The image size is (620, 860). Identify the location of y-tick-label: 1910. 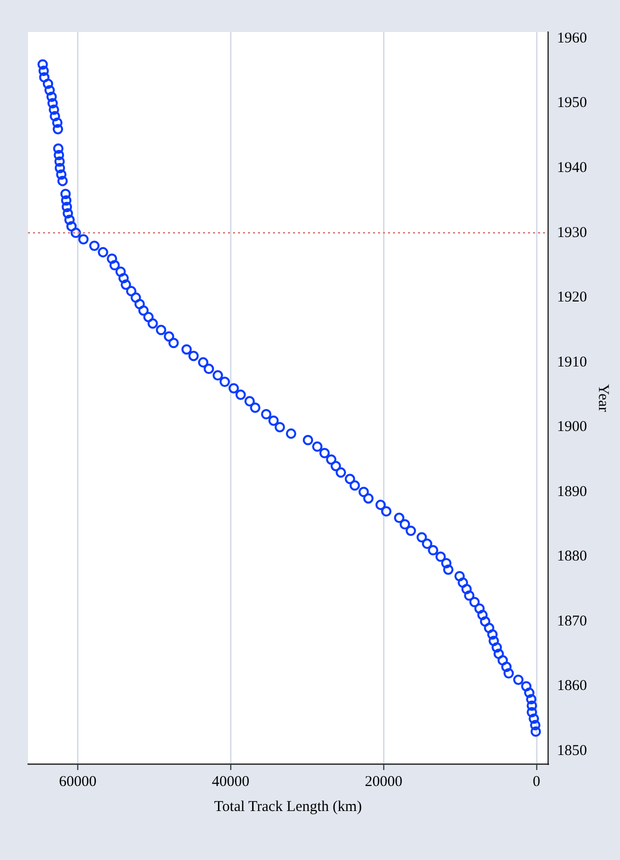
(572, 362).